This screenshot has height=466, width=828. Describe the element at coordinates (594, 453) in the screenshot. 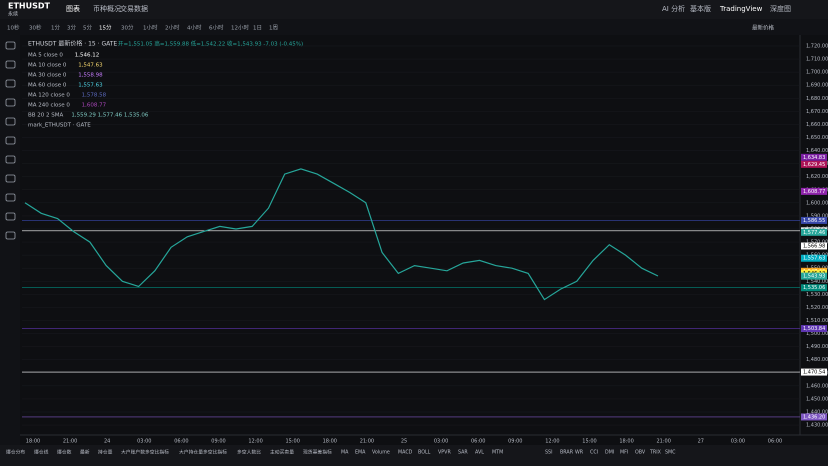

I see `bottom-indicator: CCI` at that location.